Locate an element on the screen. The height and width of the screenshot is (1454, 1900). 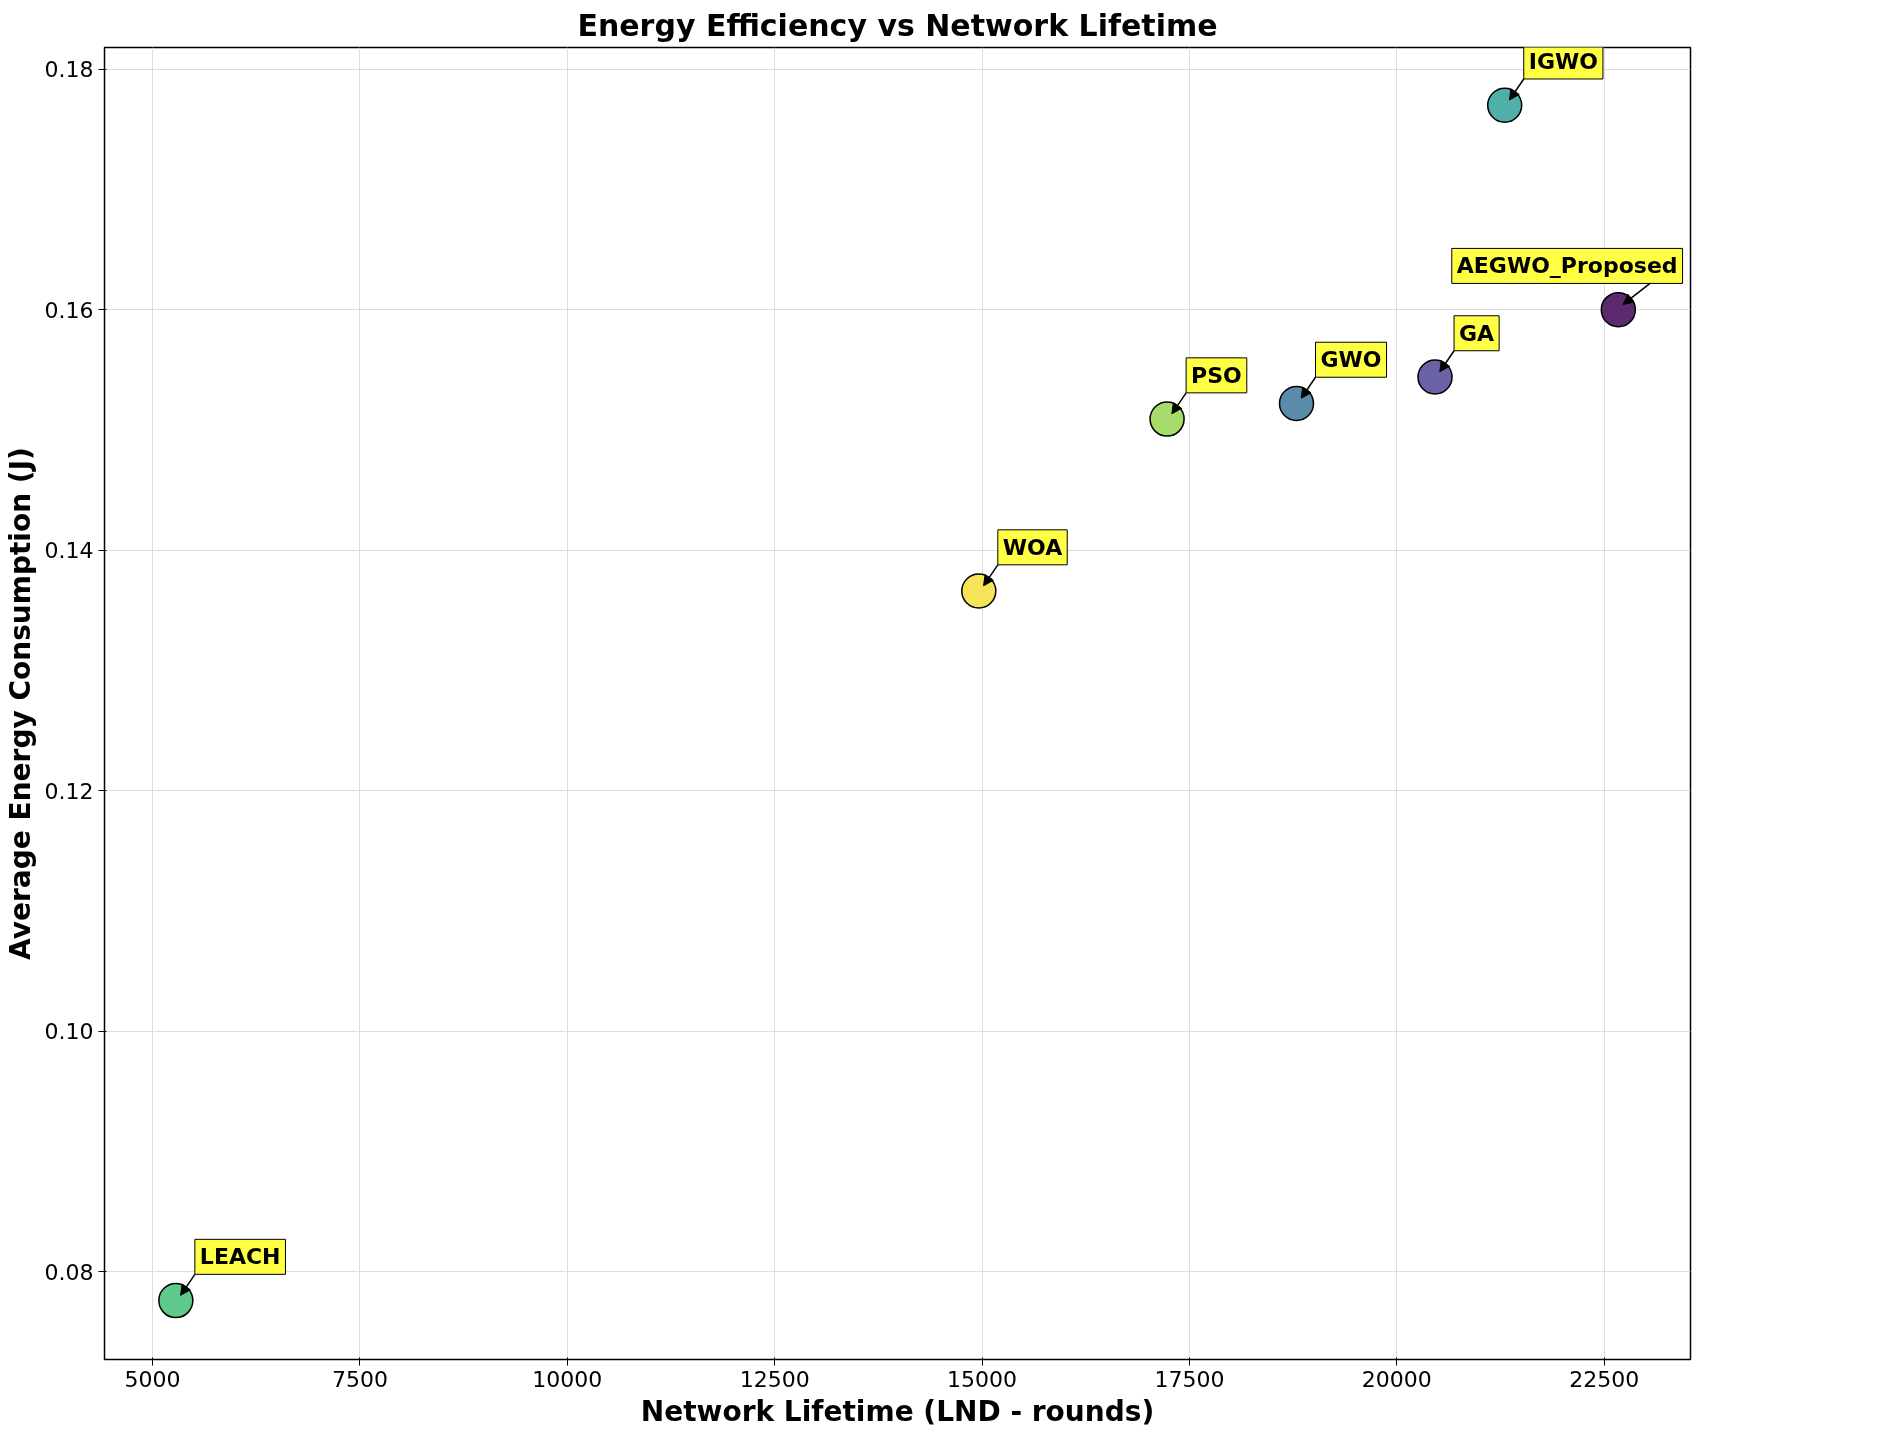
annotation: LEACH is located at coordinates (240, 1257).